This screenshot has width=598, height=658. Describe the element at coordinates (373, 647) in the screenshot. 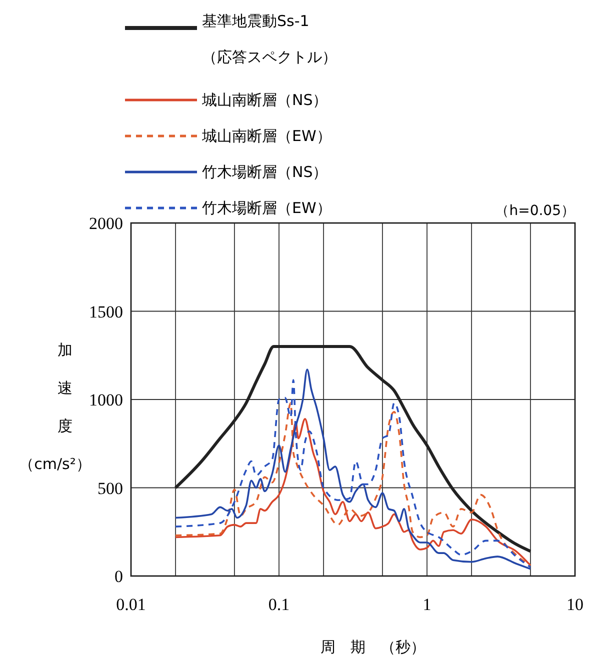

I see `x-axis-title: 周 期 （秒）` at that location.